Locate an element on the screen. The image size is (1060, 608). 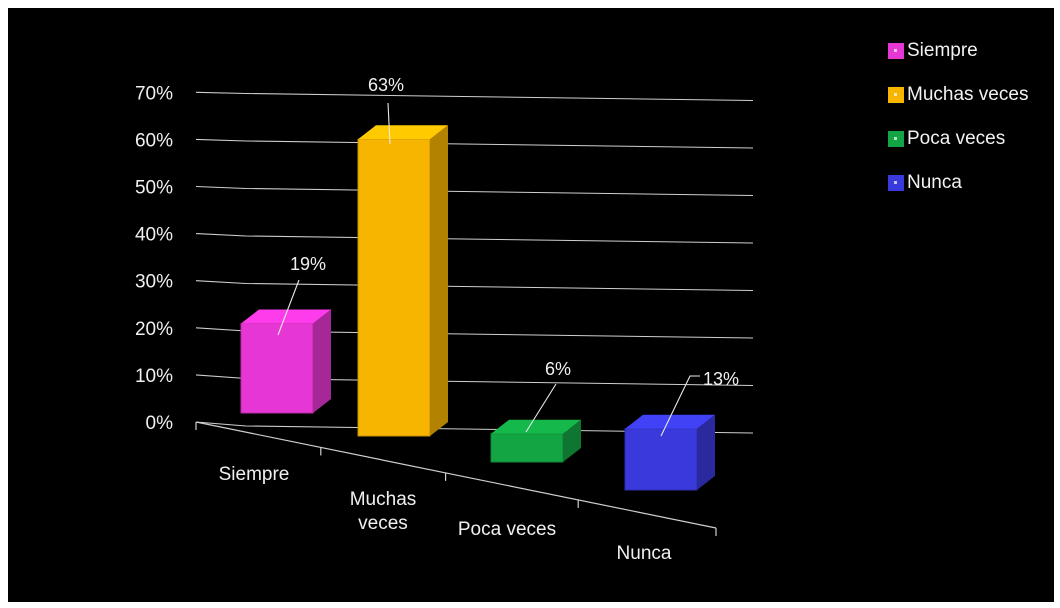
legend-swatch-poca-veces is located at coordinates (896, 139).